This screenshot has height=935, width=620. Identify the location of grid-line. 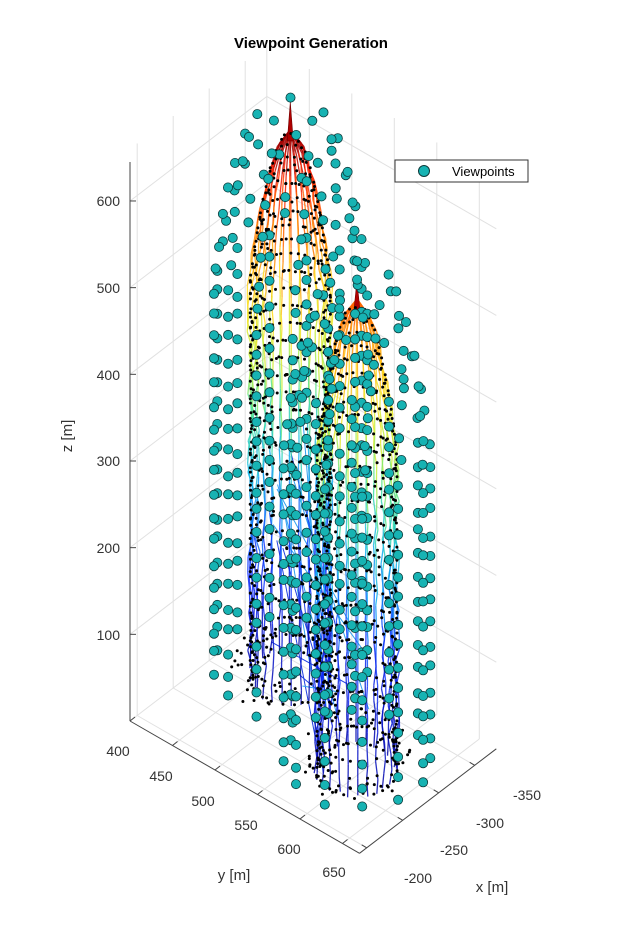
(198, 495).